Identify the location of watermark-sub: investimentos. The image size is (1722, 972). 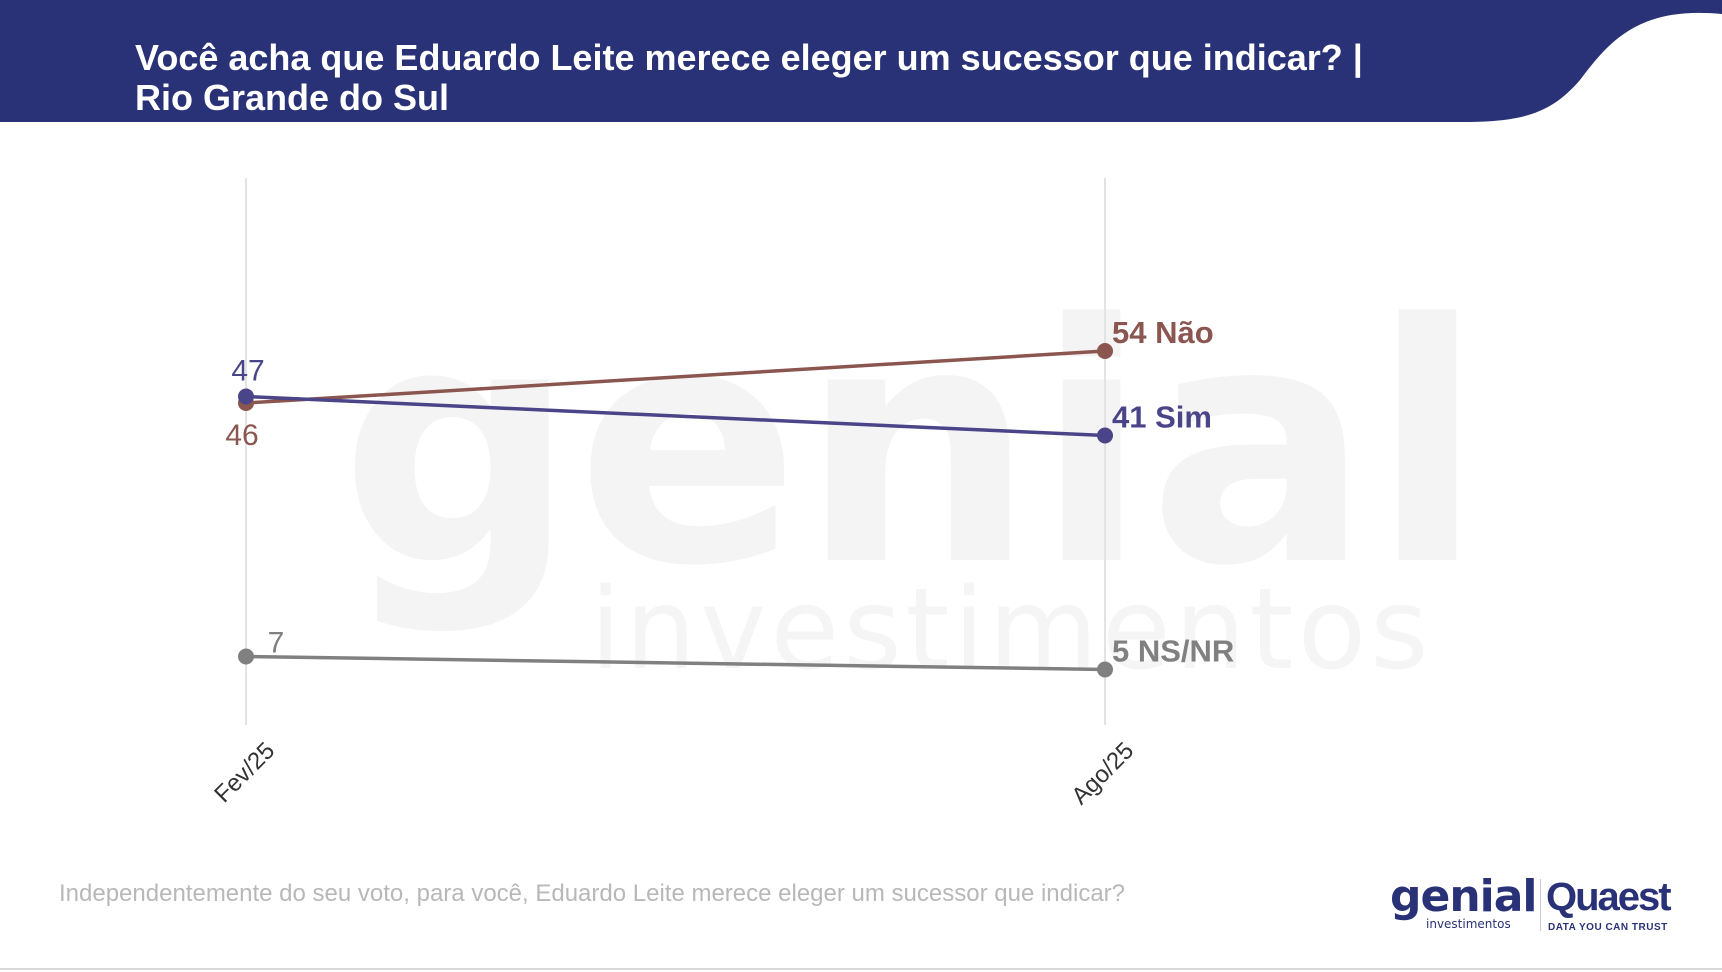
(1011, 630).